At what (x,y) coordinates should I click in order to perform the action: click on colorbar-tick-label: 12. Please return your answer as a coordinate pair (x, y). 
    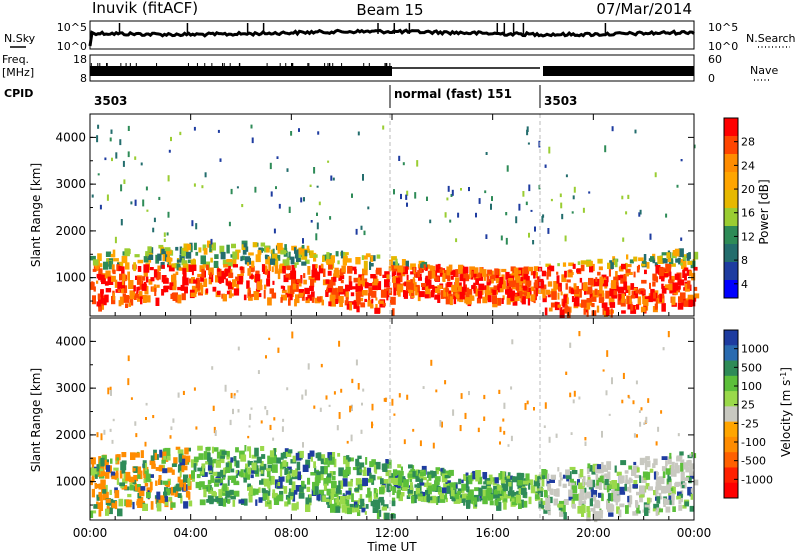
    Looking at the image, I should click on (748, 236).